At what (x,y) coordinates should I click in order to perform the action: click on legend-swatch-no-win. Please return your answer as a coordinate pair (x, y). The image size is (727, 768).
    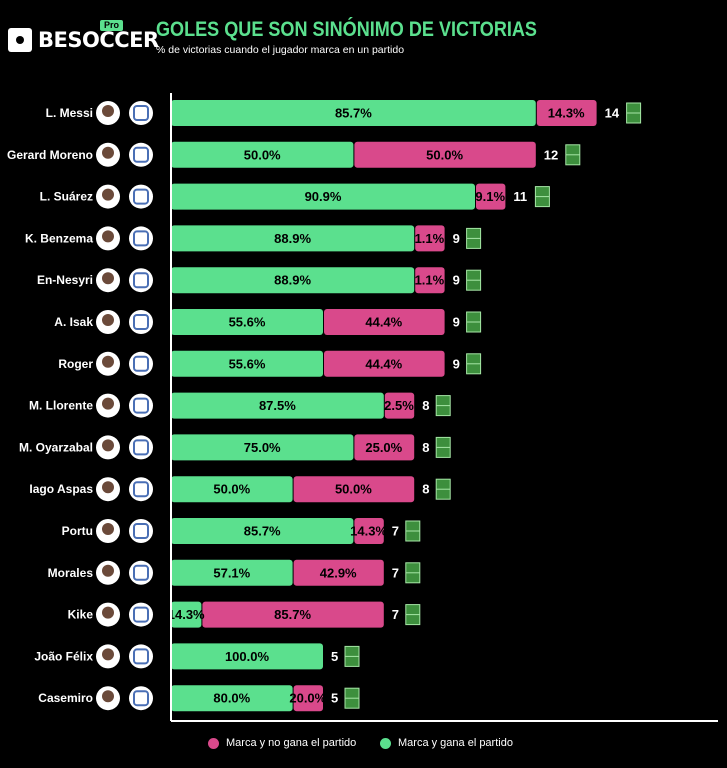
    Looking at the image, I should click on (213, 743).